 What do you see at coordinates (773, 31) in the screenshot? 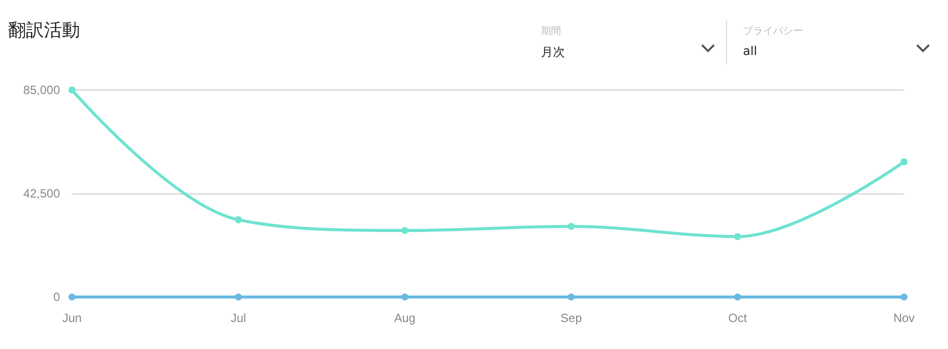
I see `text: プライバシー` at bounding box center [773, 31].